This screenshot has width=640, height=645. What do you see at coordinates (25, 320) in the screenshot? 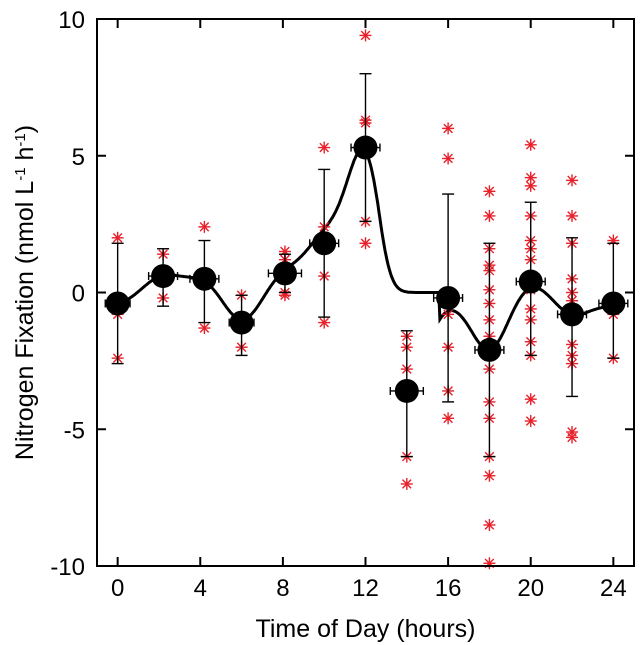
I see `y-axis-title-part: Nitrogen Fixation (nmol L` at bounding box center [25, 320].